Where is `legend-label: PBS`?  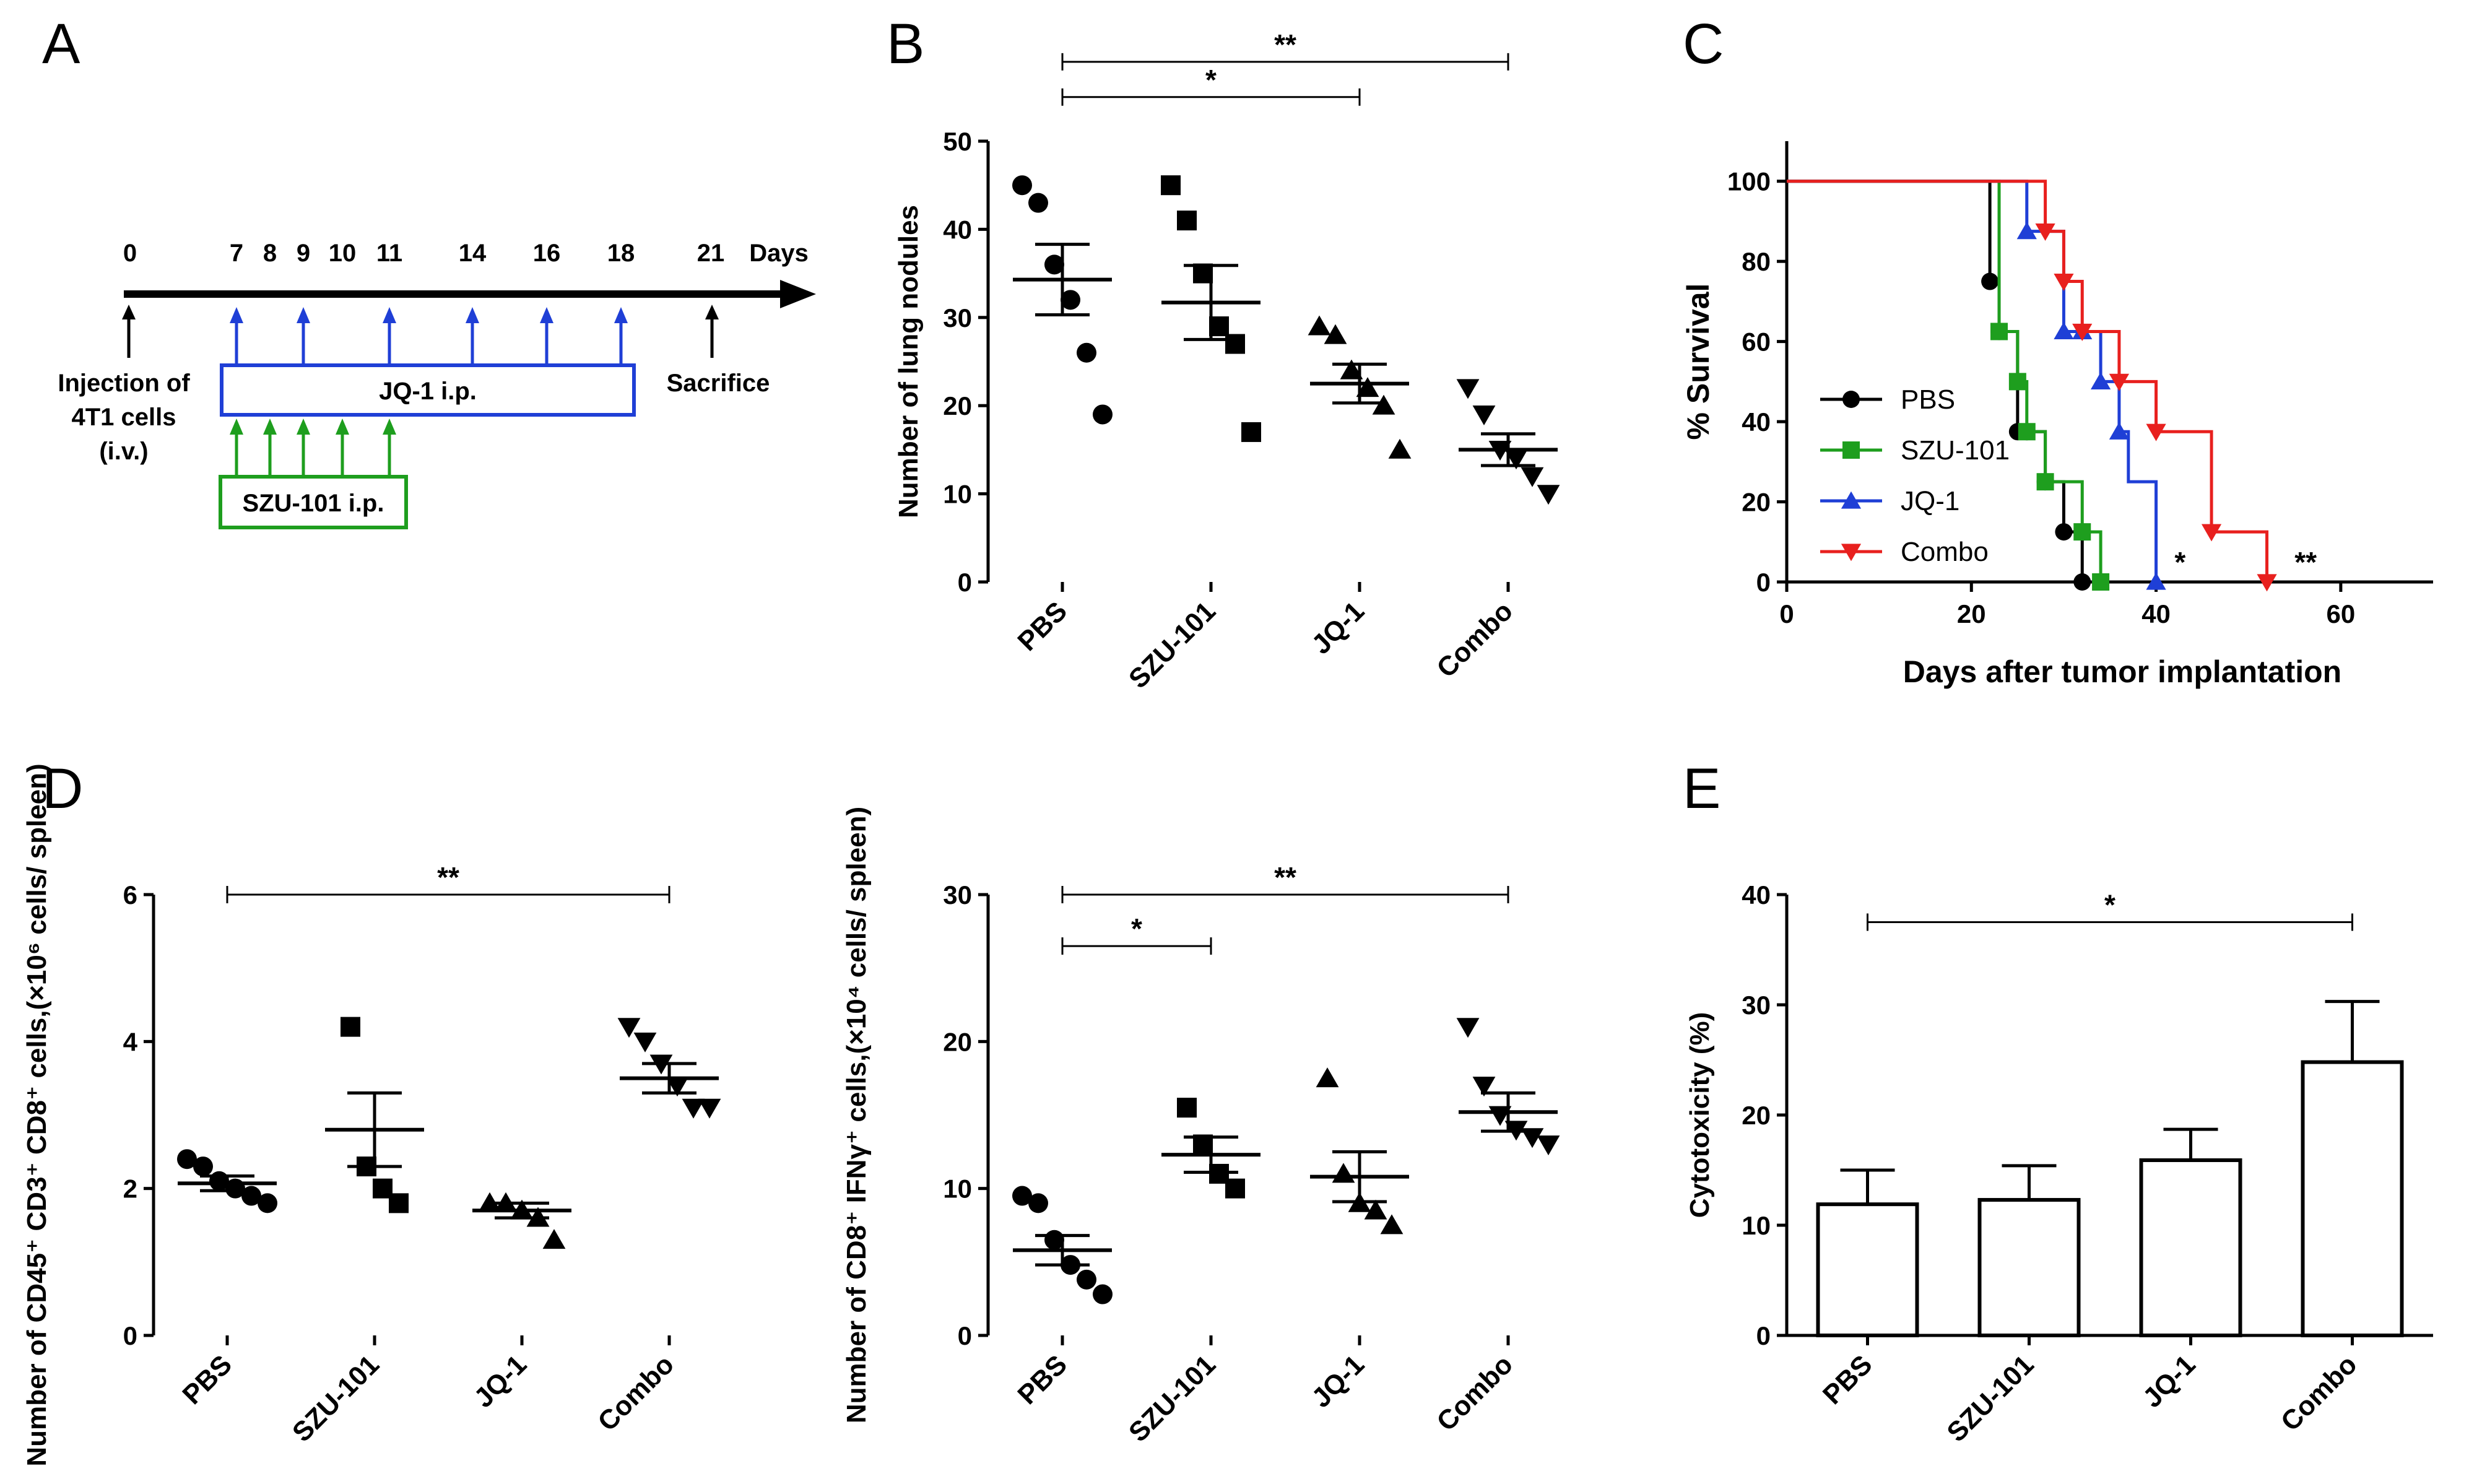 legend-label: PBS is located at coordinates (1928, 400).